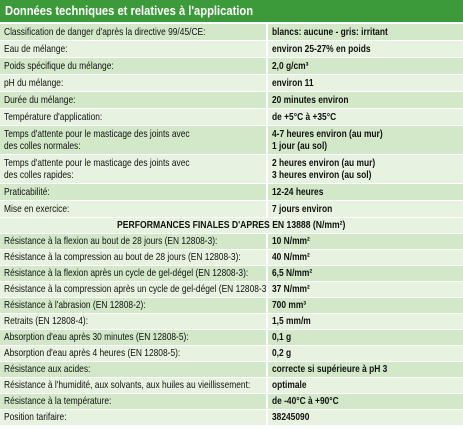 Image resolution: width=463 pixels, height=430 pixels. What do you see at coordinates (134, 369) in the screenshot?
I see `row-label: Résistance aux acides:` at bounding box center [134, 369].